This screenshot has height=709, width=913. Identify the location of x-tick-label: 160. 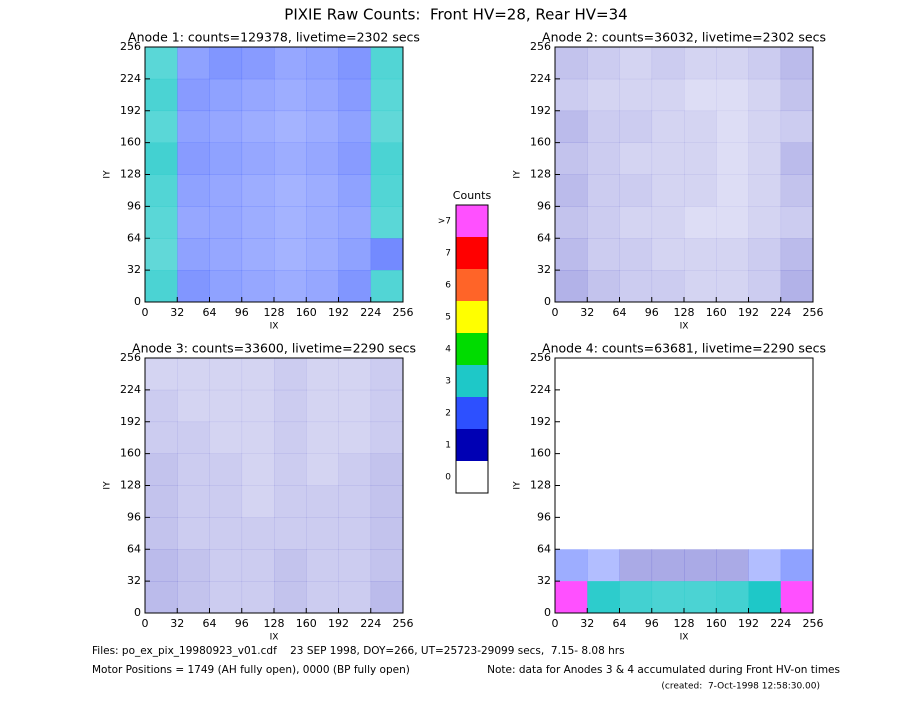
(306, 623).